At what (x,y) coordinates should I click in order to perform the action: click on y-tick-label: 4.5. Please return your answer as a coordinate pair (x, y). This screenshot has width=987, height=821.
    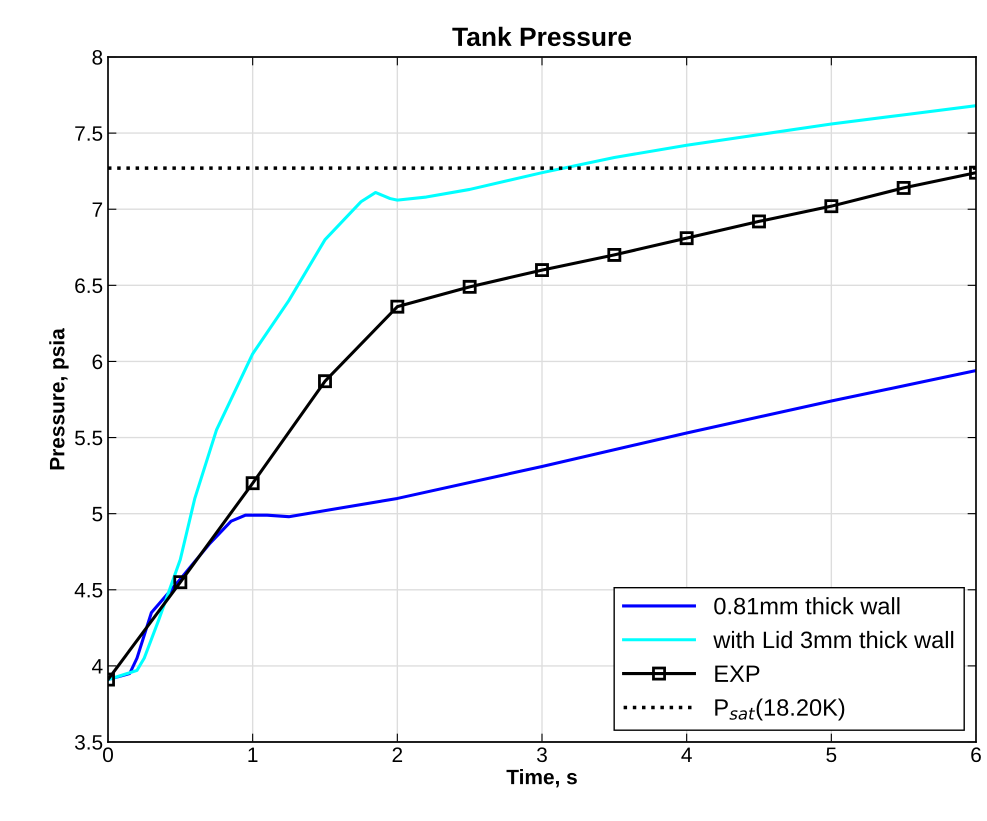
    Looking at the image, I should click on (88, 590).